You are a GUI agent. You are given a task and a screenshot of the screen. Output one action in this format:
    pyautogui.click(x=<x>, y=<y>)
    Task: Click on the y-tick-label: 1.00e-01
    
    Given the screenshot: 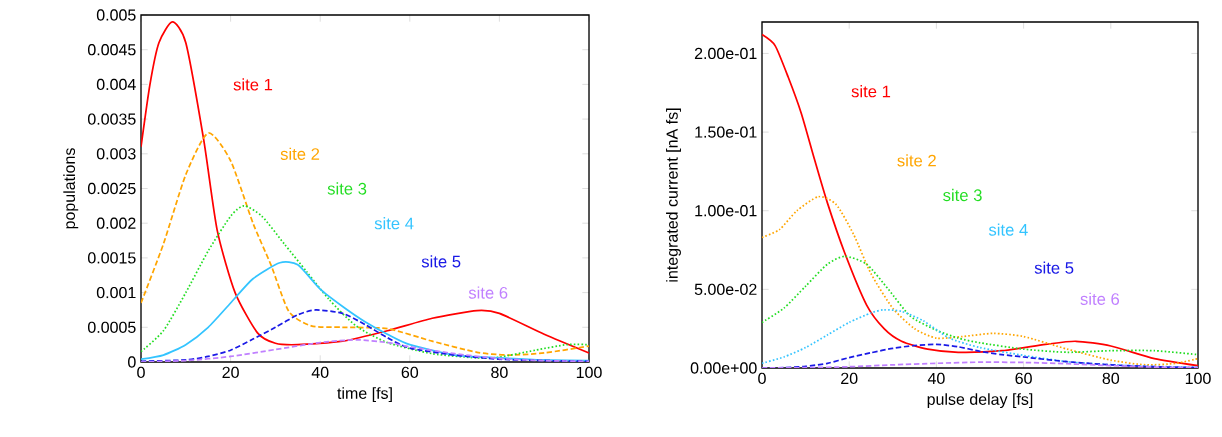 What is the action you would take?
    pyautogui.click(x=726, y=211)
    